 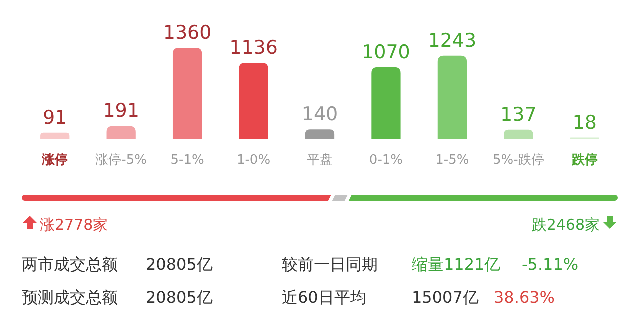 I want to click on text: -5.11%, so click(x=550, y=264).